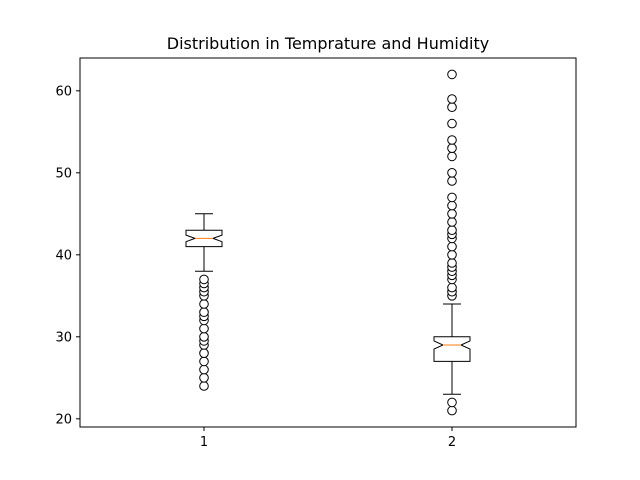 The width and height of the screenshot is (640, 480). Describe the element at coordinates (63, 91) in the screenshot. I see `y-tick-label: 60` at that location.